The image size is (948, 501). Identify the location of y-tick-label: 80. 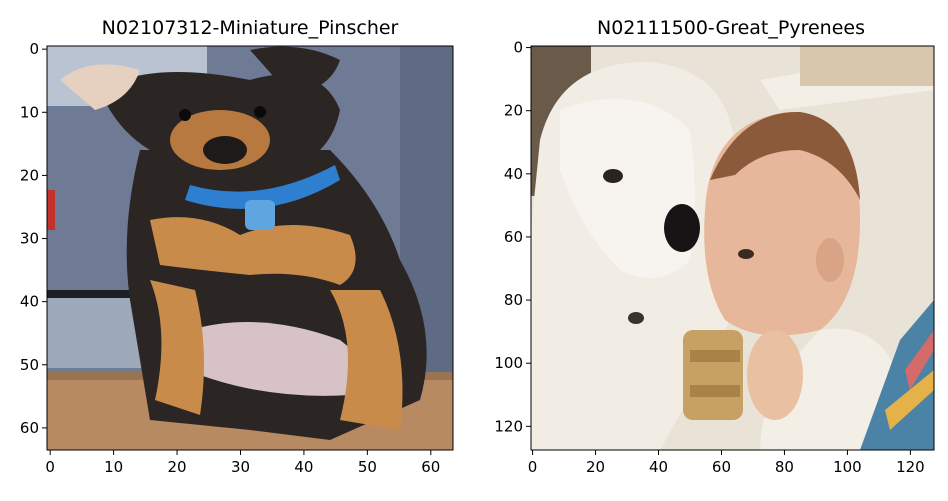
(513, 300).